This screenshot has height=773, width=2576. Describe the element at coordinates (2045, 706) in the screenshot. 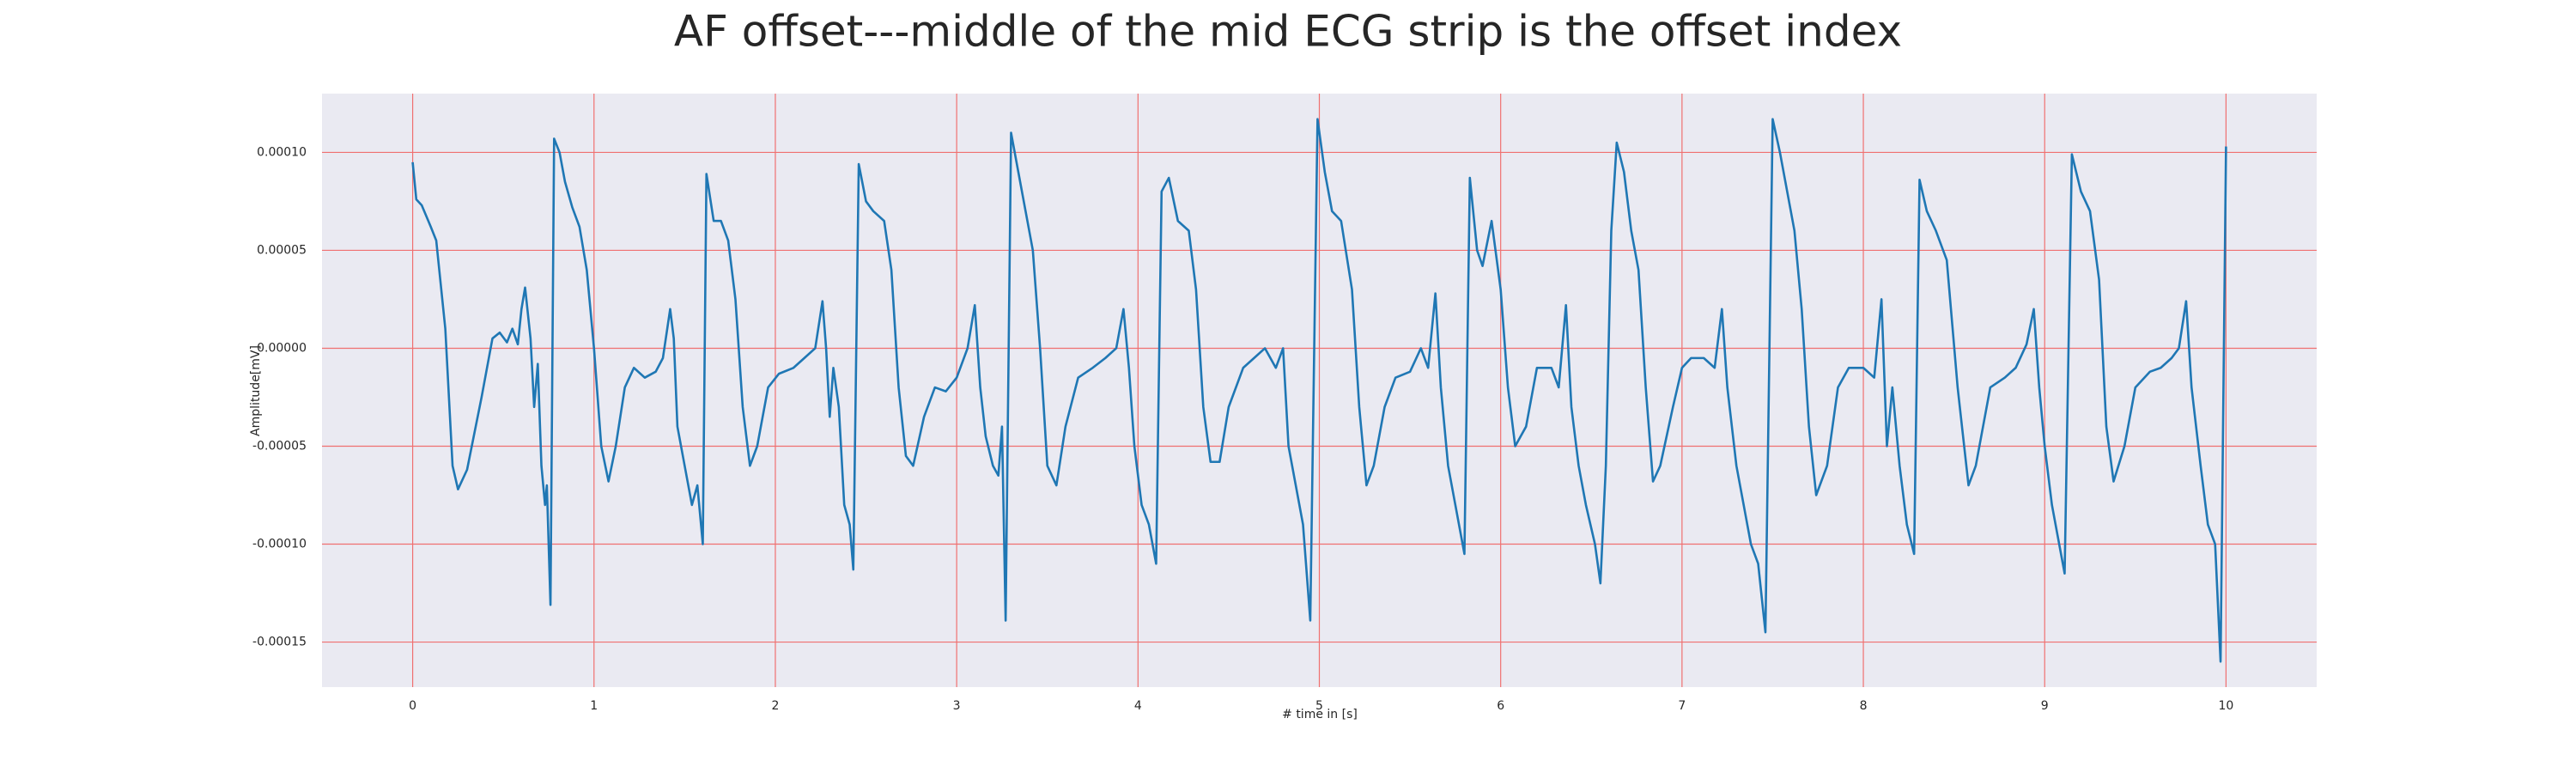

I see `x-tick-label: 9` at that location.